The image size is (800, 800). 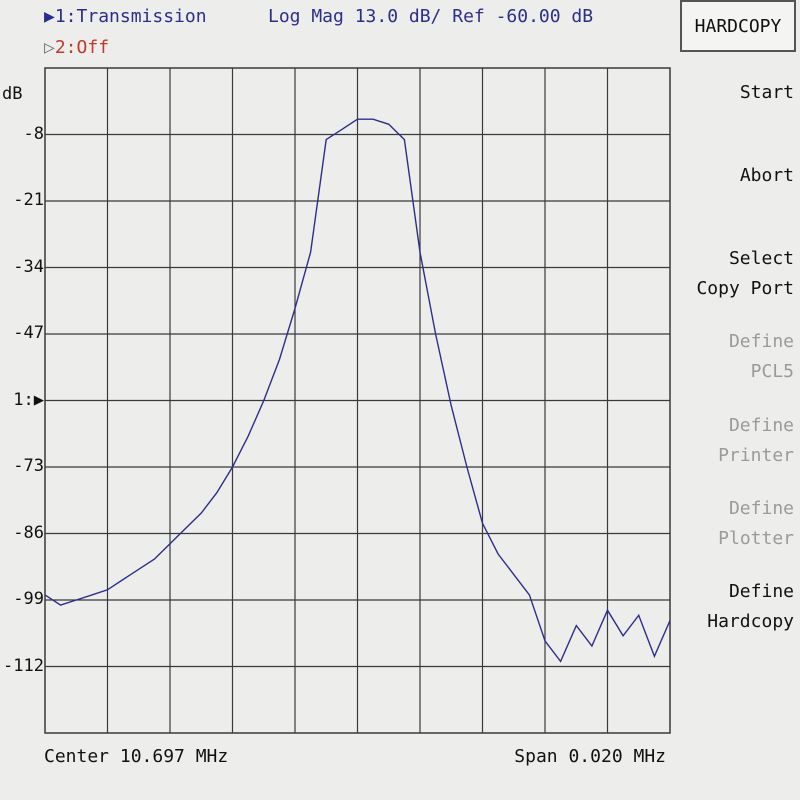 I want to click on softkey-abort: Abort, so click(x=766, y=175).